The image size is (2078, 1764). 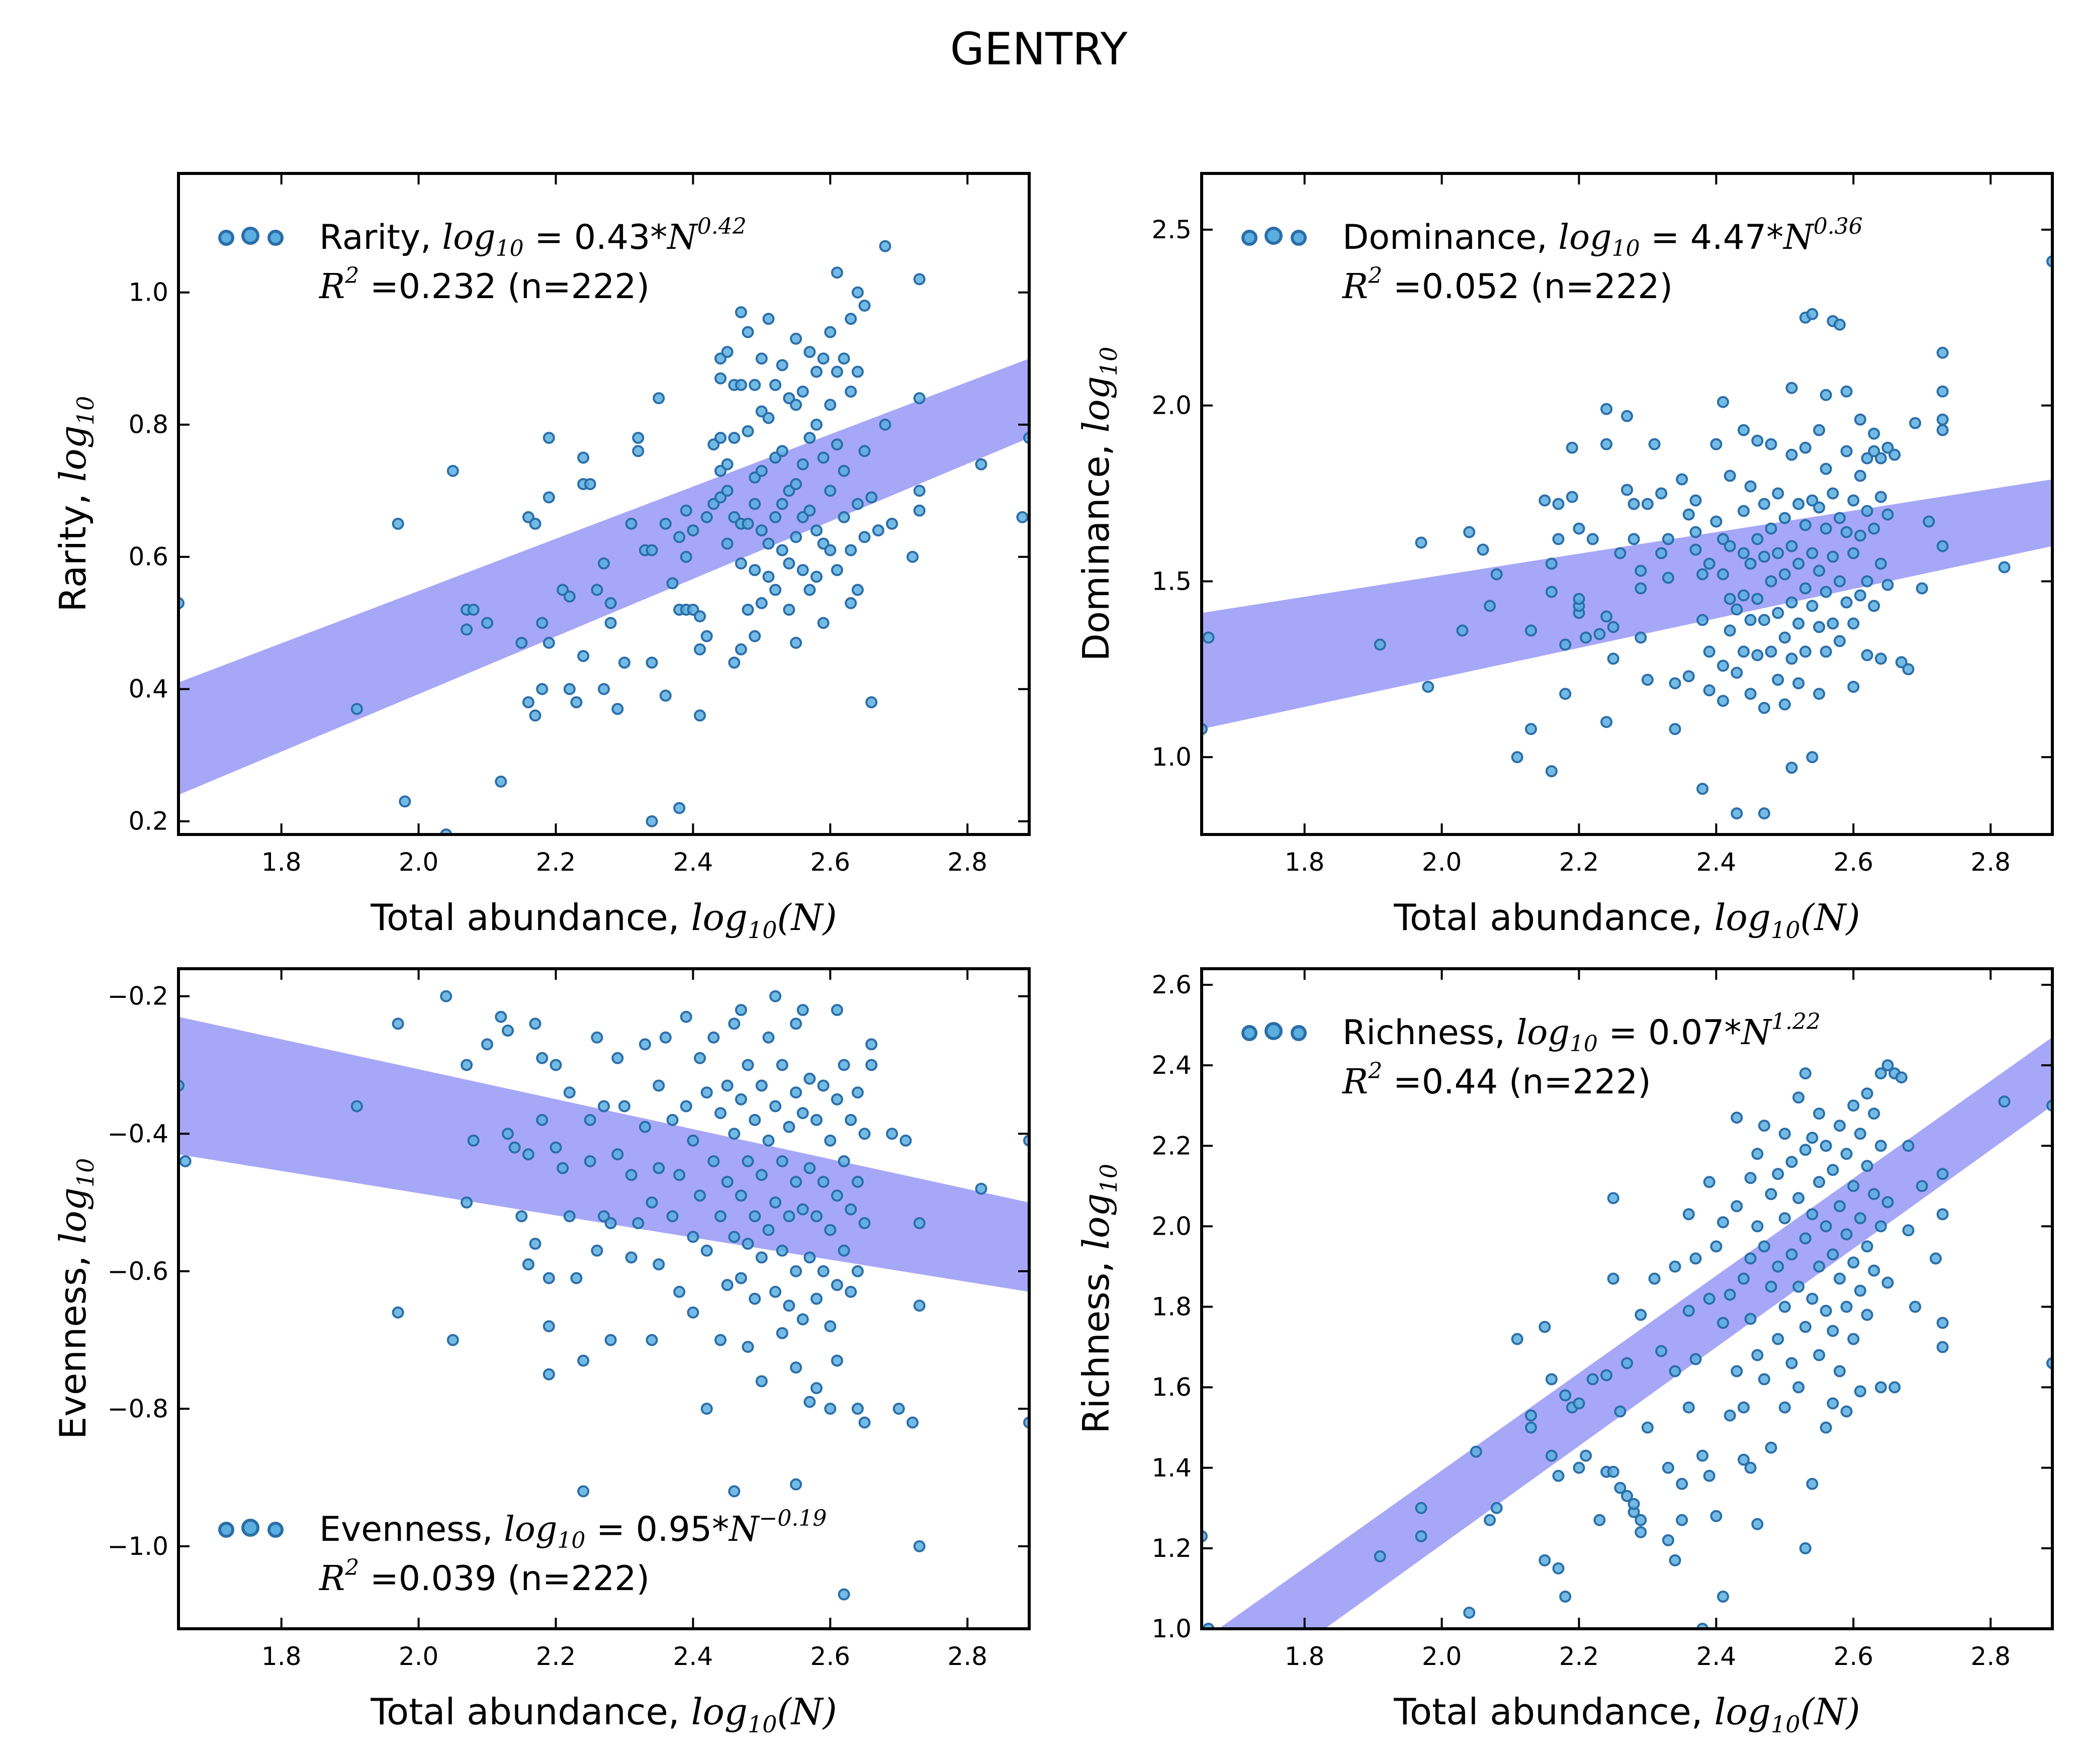 What do you see at coordinates (1273, 236) in the screenshot?
I see `legend-marker` at bounding box center [1273, 236].